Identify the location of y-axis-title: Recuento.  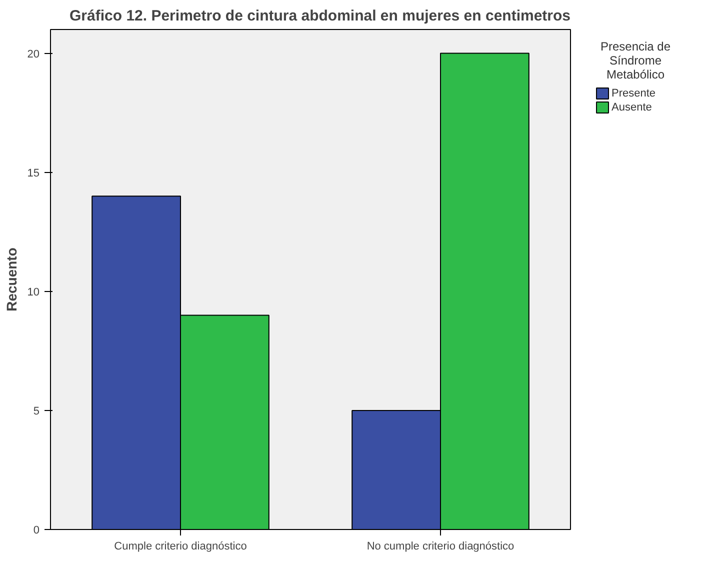
(11, 280).